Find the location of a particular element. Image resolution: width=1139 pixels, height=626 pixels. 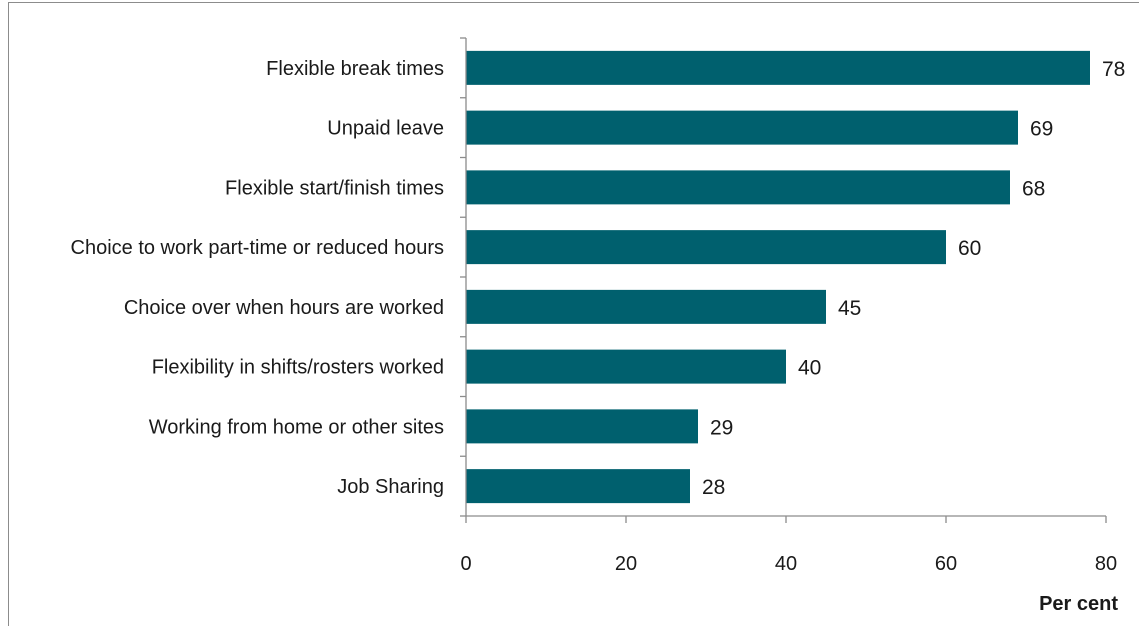

category-label: Job Sharing is located at coordinates (390, 487).